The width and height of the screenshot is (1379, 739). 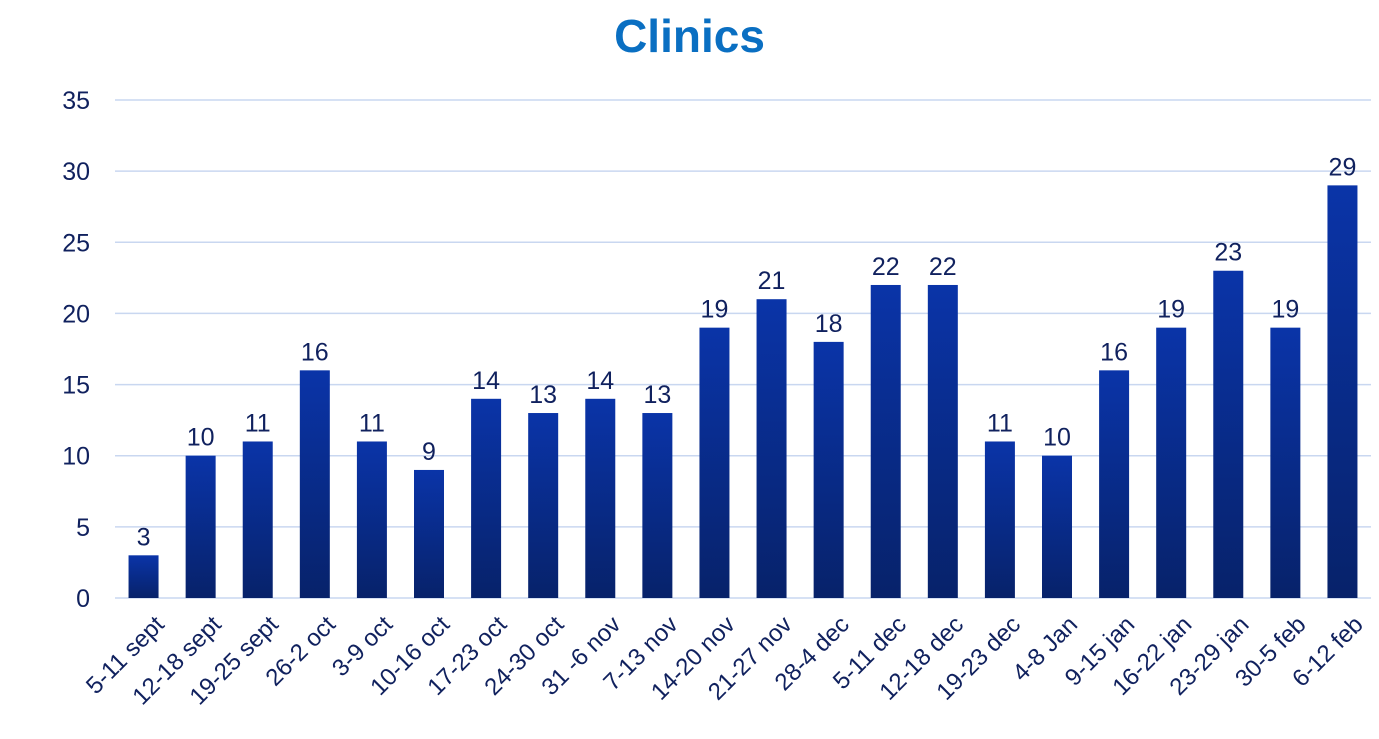 What do you see at coordinates (144, 537) in the screenshot?
I see `data-label: 3` at bounding box center [144, 537].